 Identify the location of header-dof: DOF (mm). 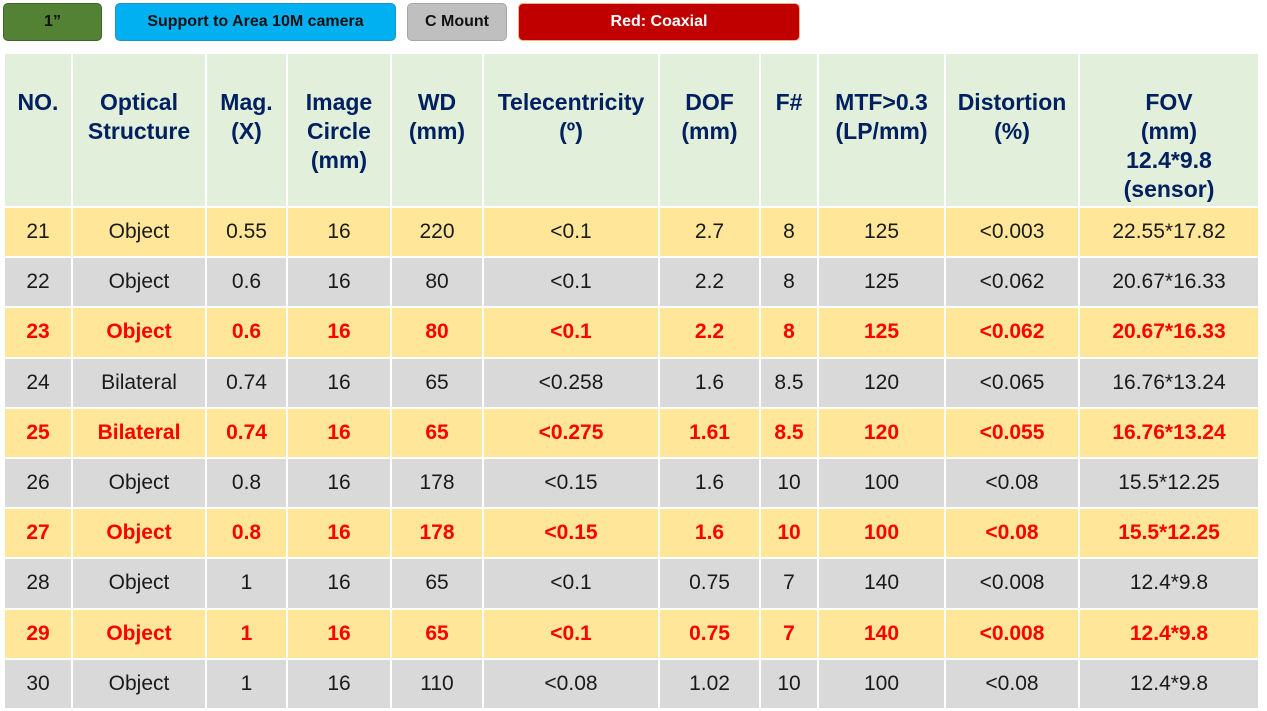
(709, 130).